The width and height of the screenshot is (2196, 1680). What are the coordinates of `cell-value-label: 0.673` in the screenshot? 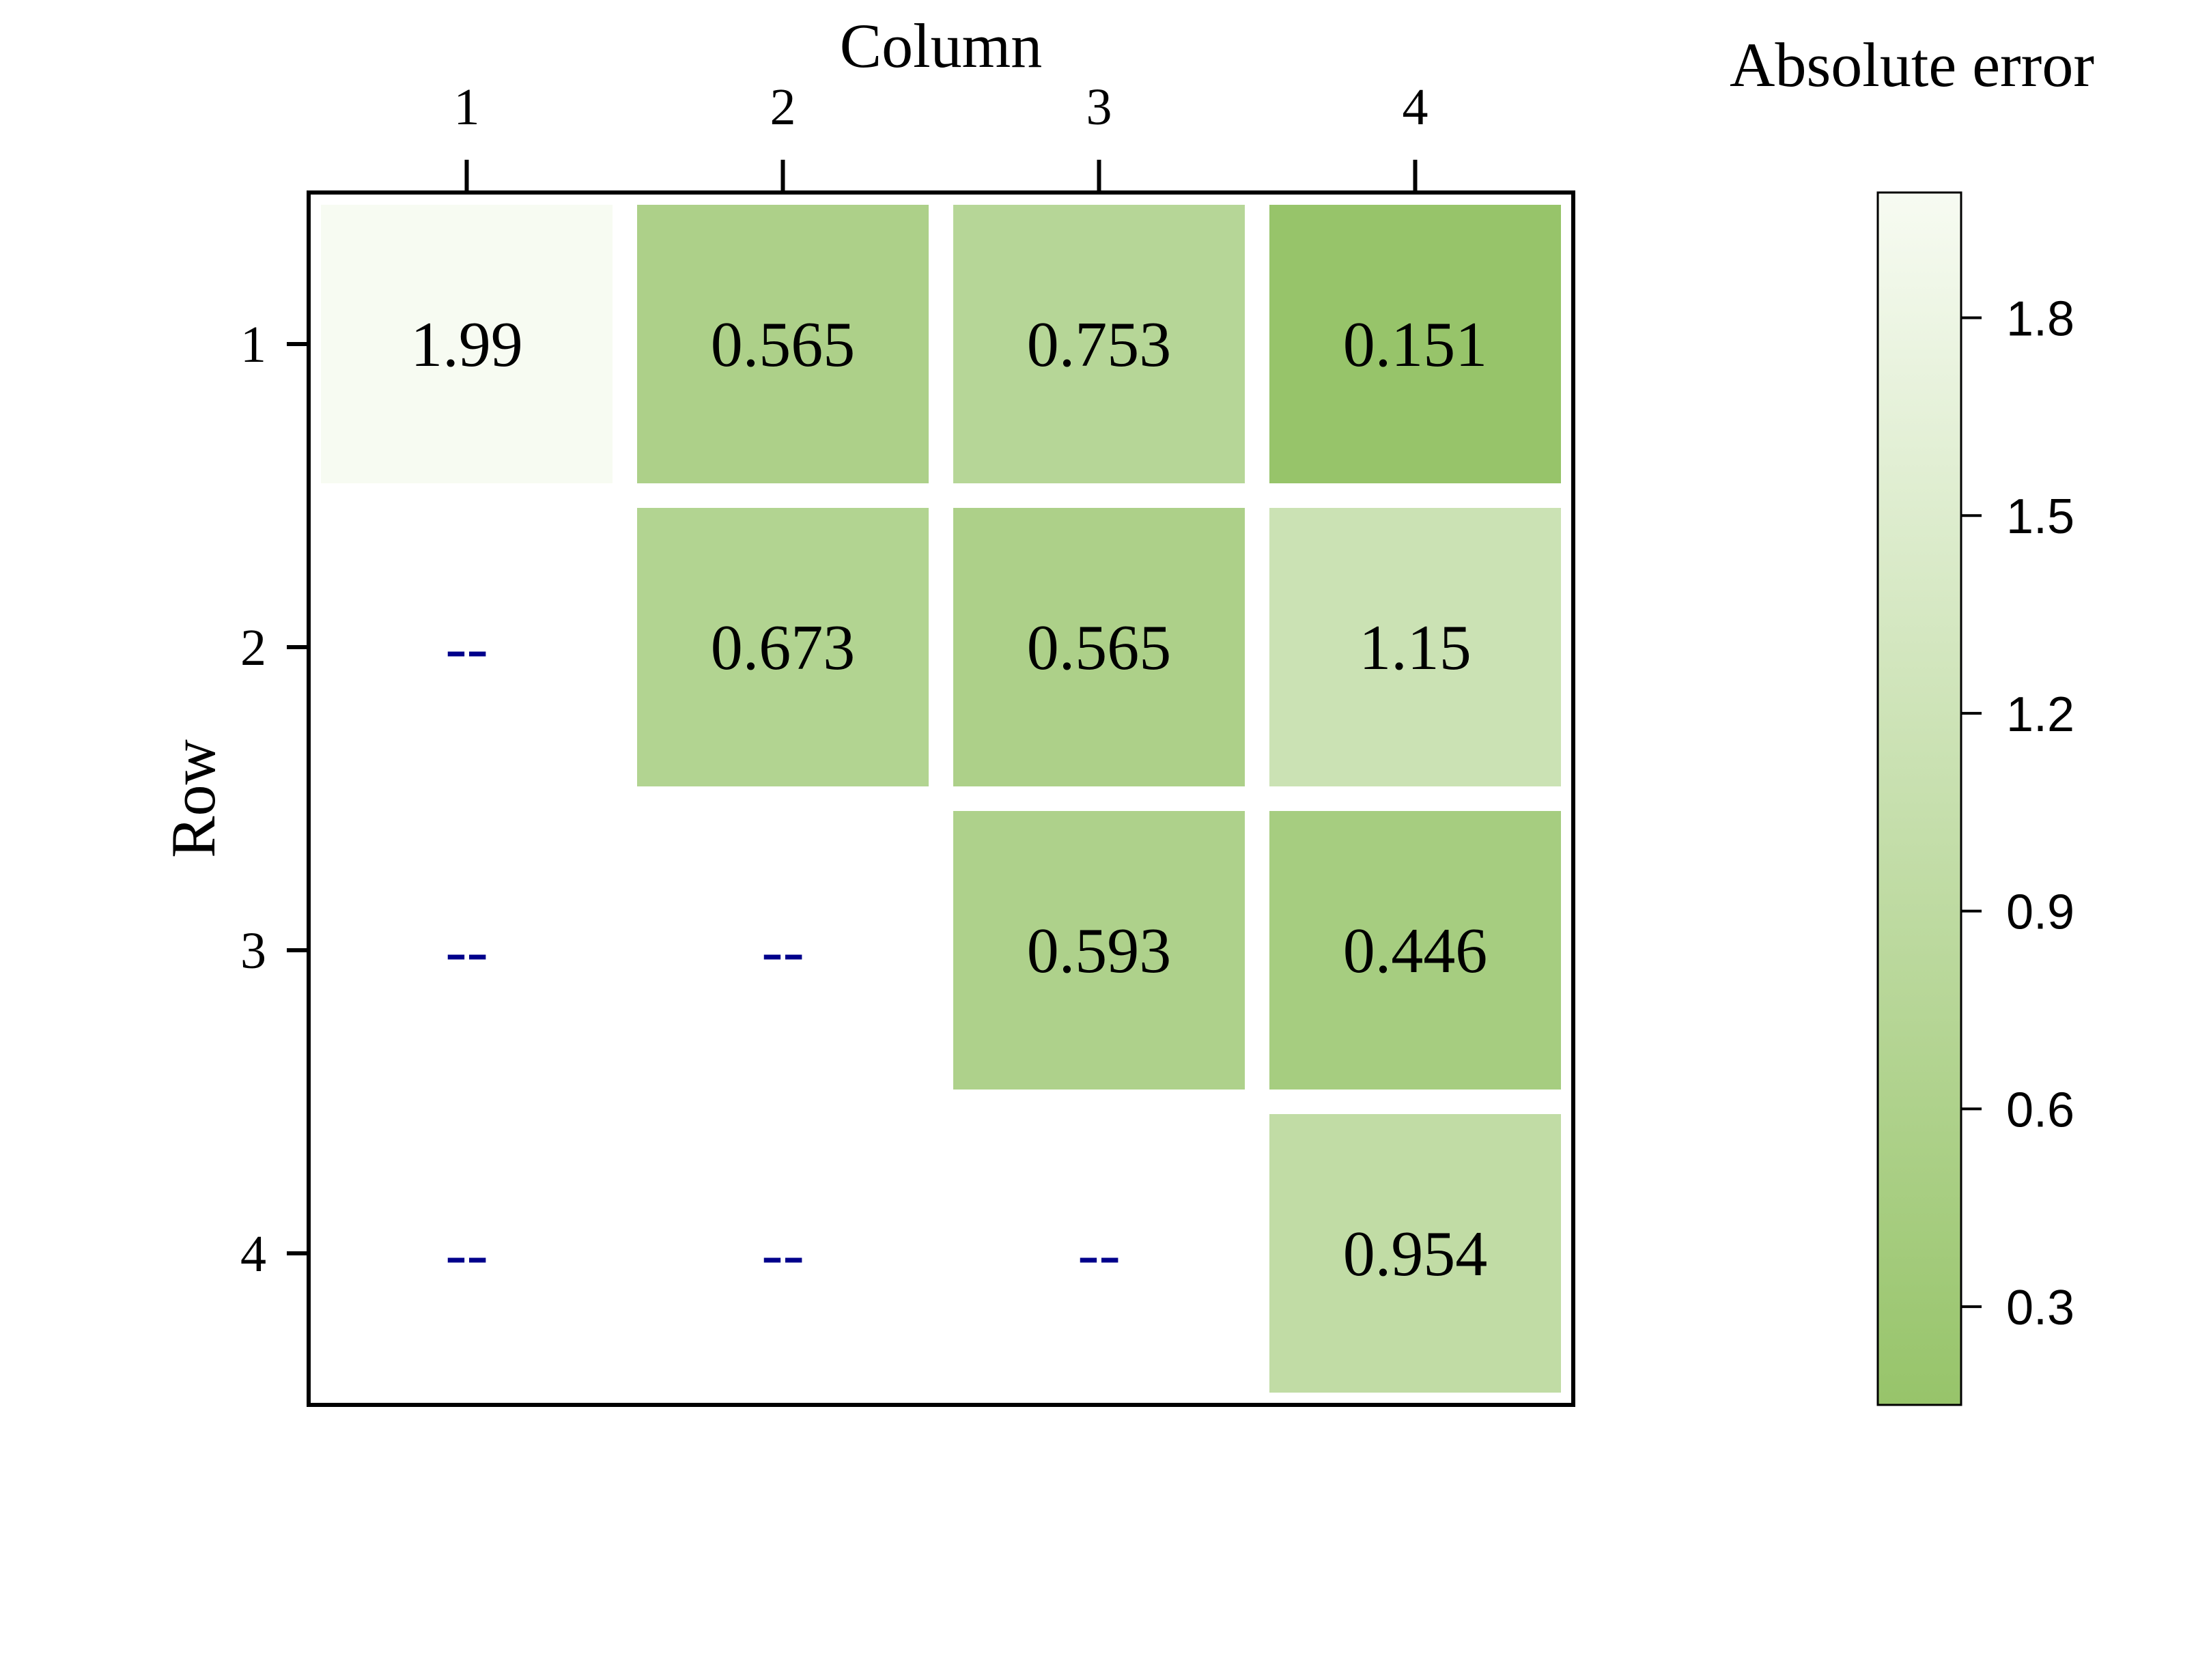 It's located at (783, 647).